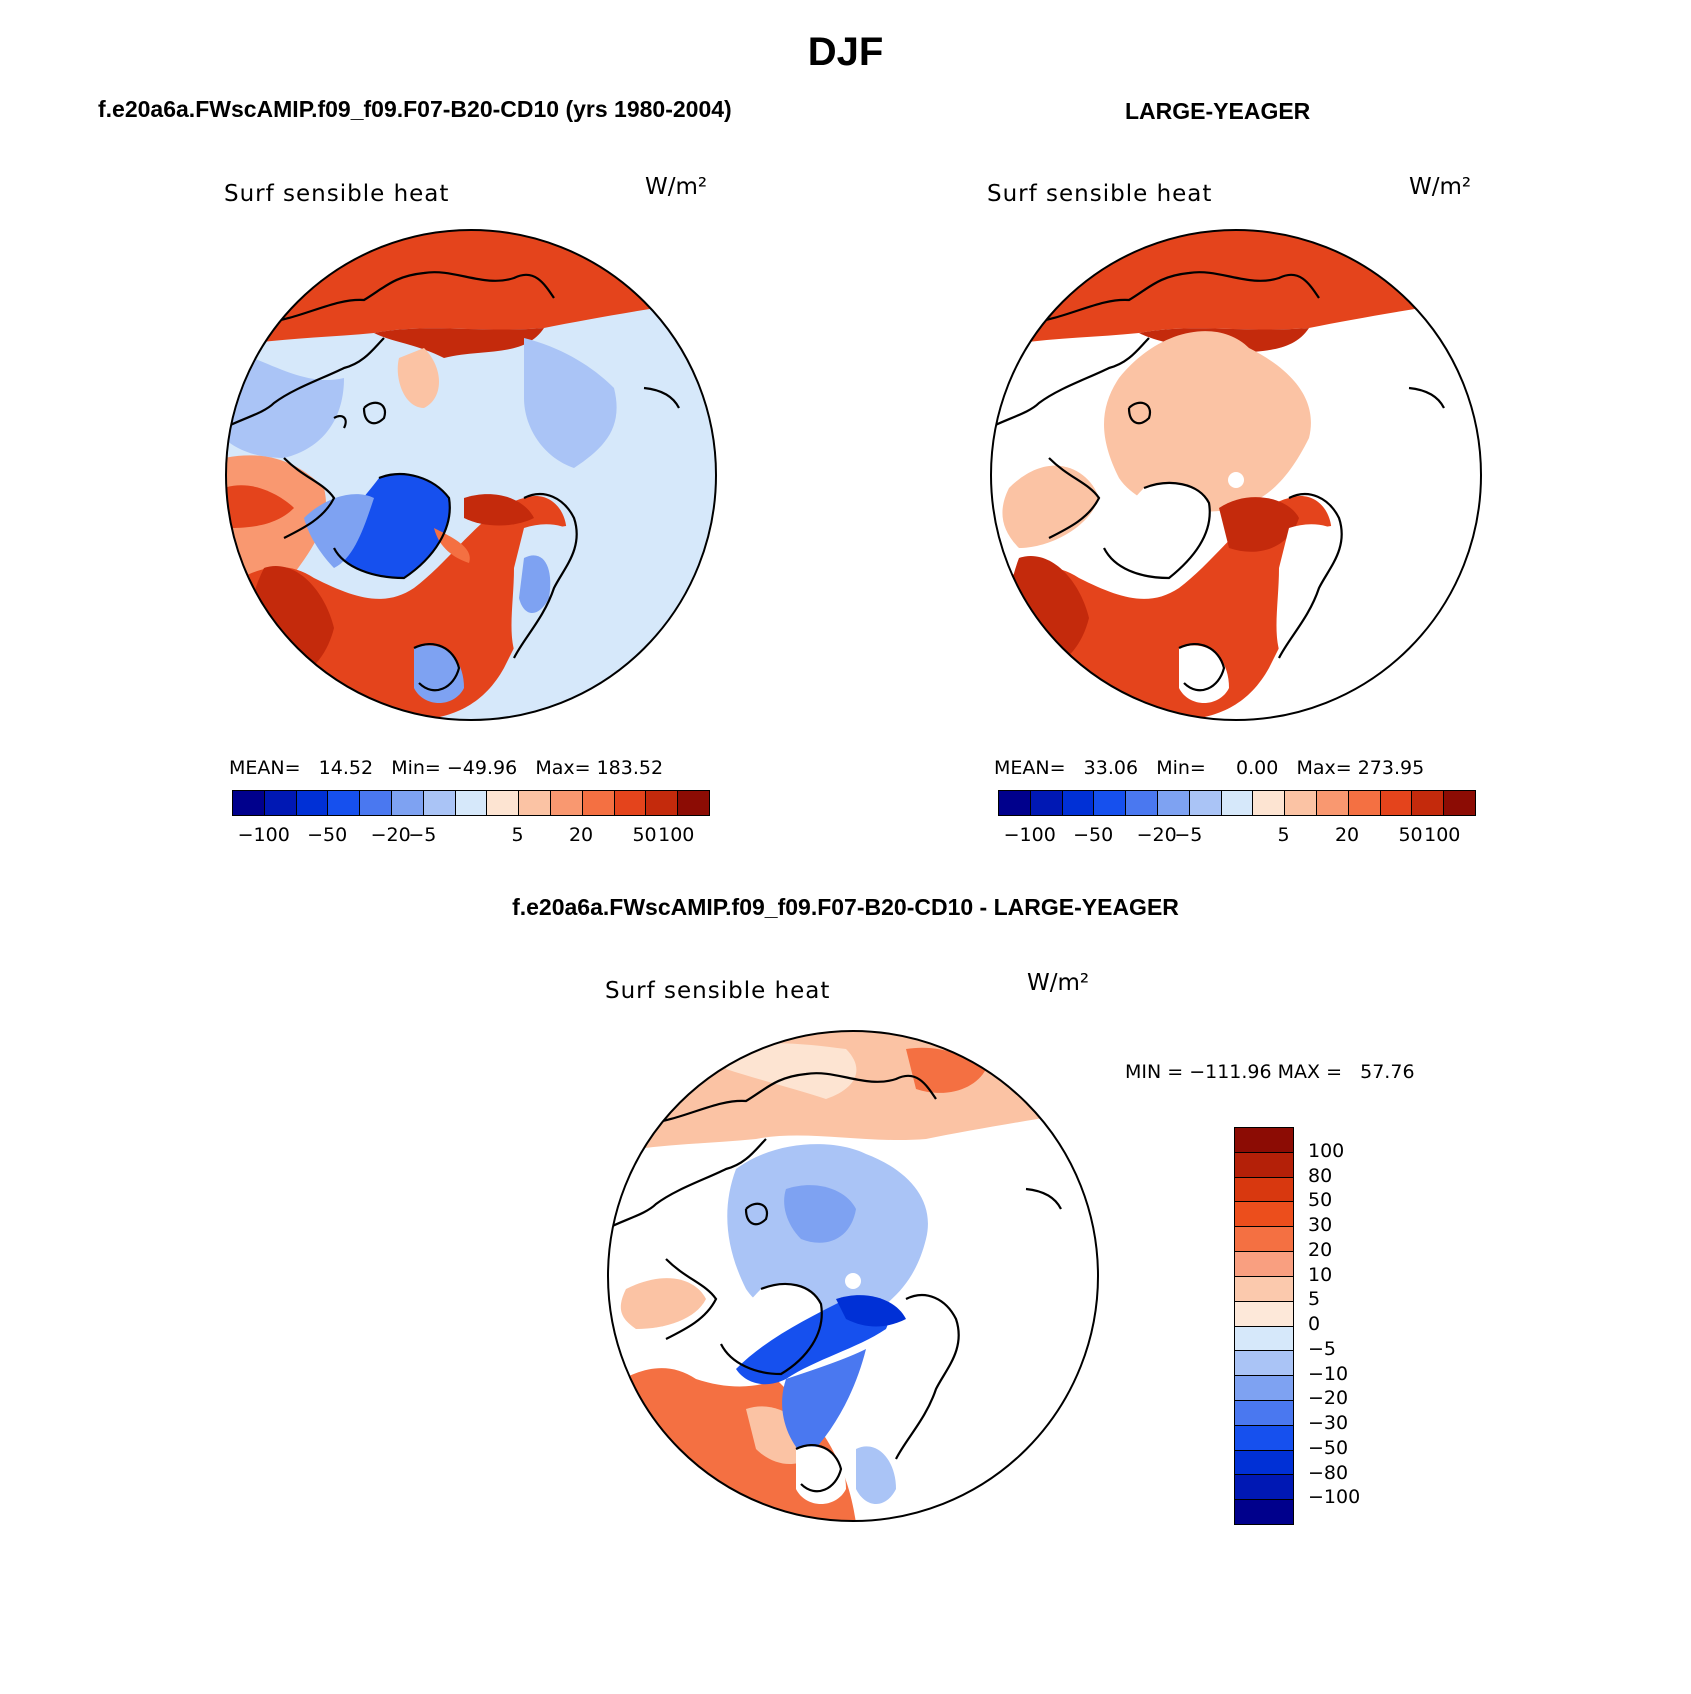 The width and height of the screenshot is (1691, 1694). Describe the element at coordinates (340, 421) in the screenshot. I see `coastline-islands-b` at that location.